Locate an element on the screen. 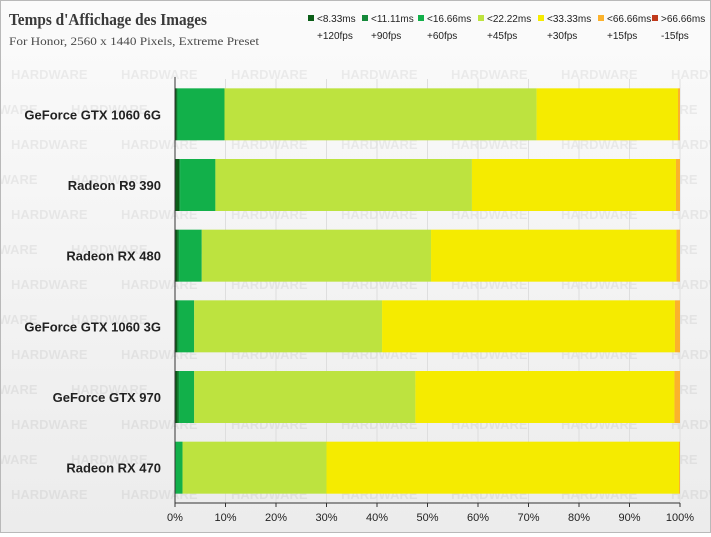 The width and height of the screenshot is (711, 537). legend-label-line1: >66.66ms is located at coordinates (683, 19).